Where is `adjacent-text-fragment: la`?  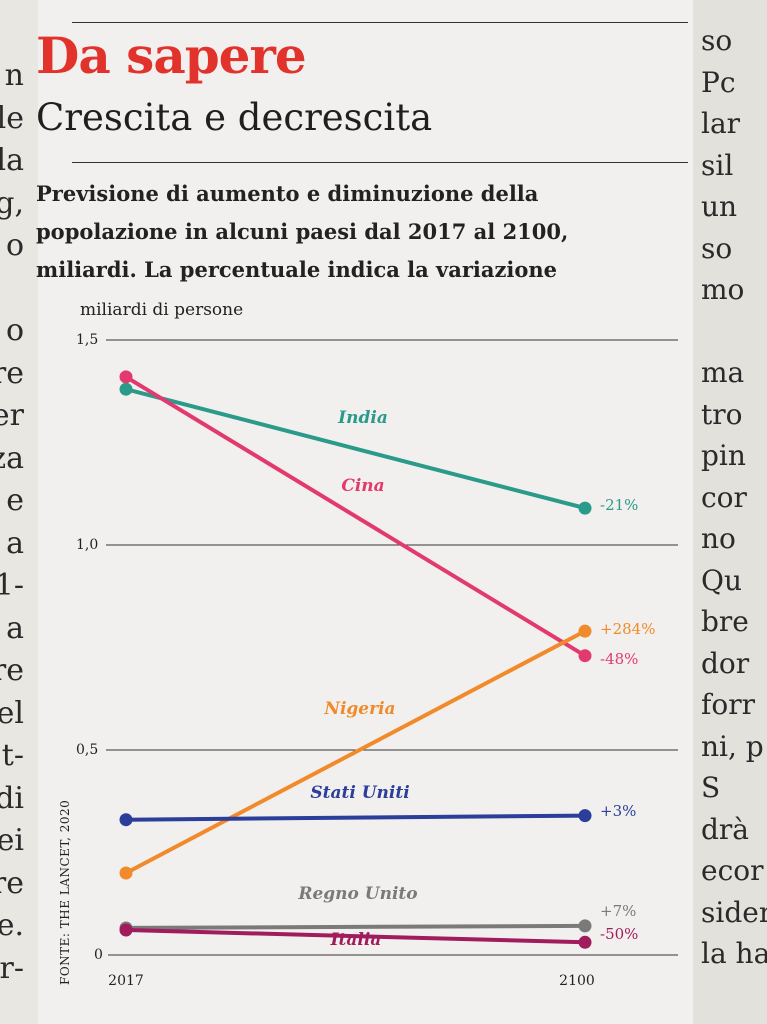 adjacent-text-fragment: la is located at coordinates (12, 160).